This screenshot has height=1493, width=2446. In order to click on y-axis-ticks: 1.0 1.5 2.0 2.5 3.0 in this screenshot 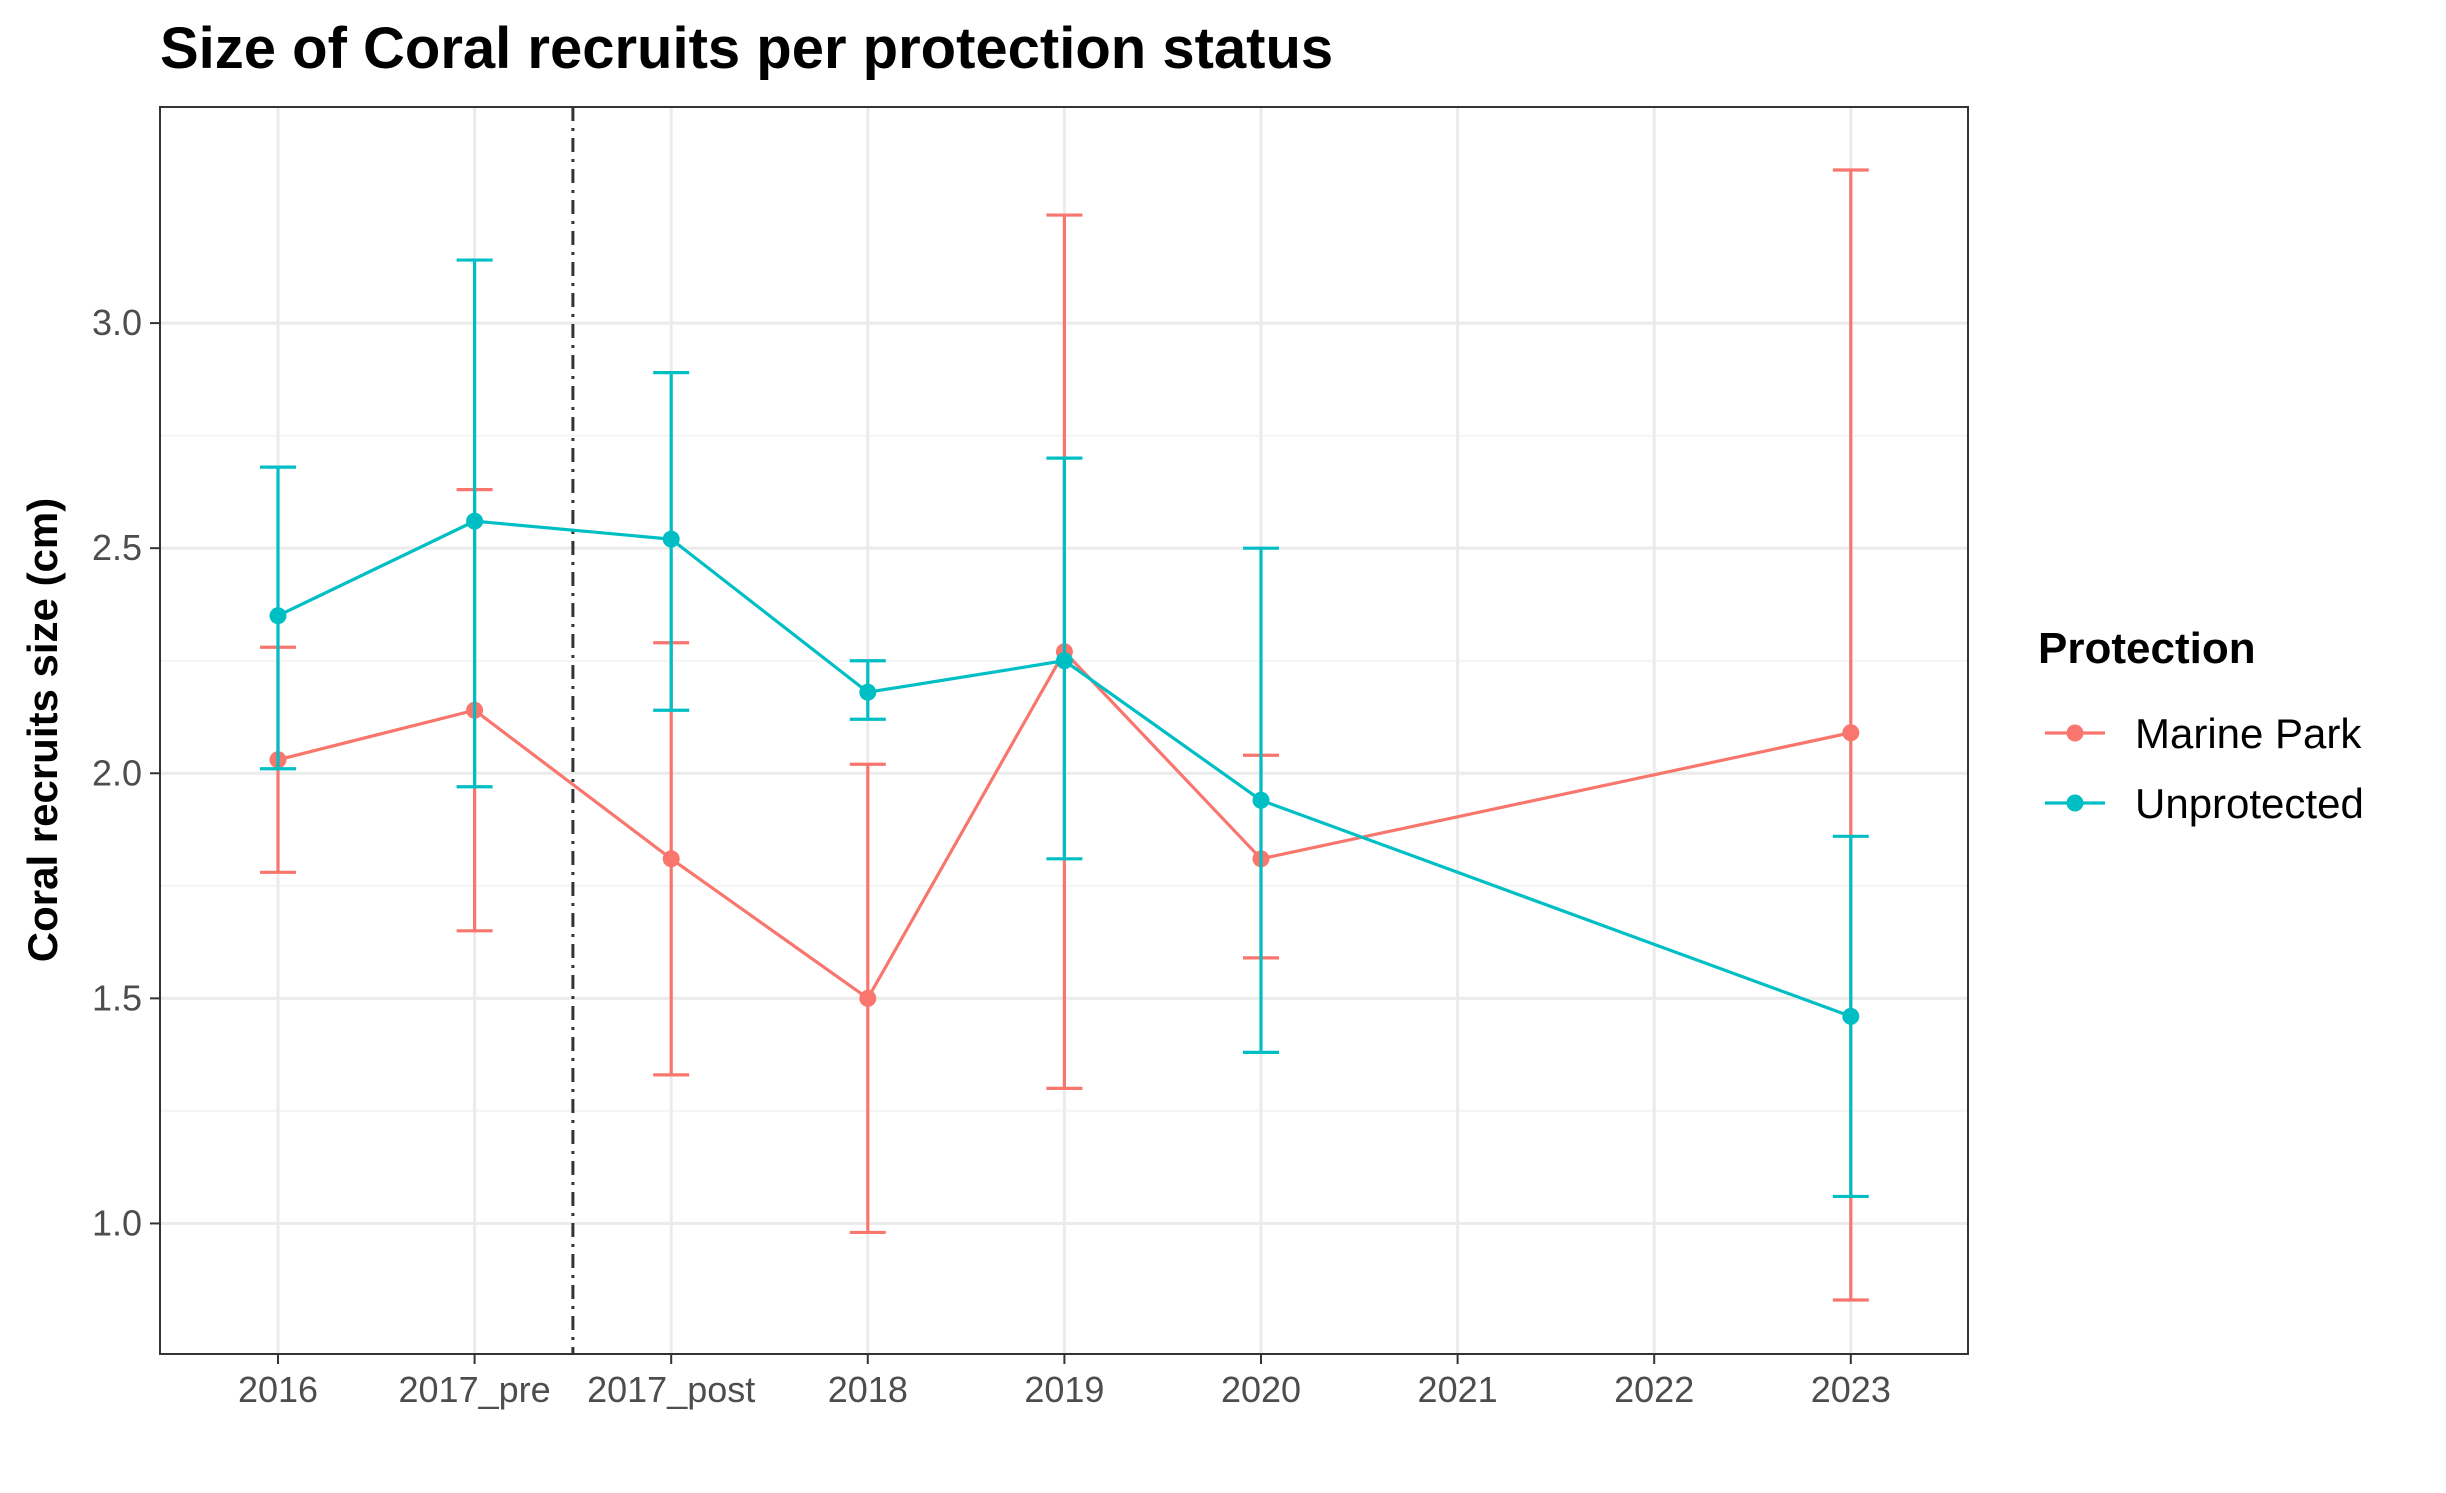, I will do `click(126, 772)`.